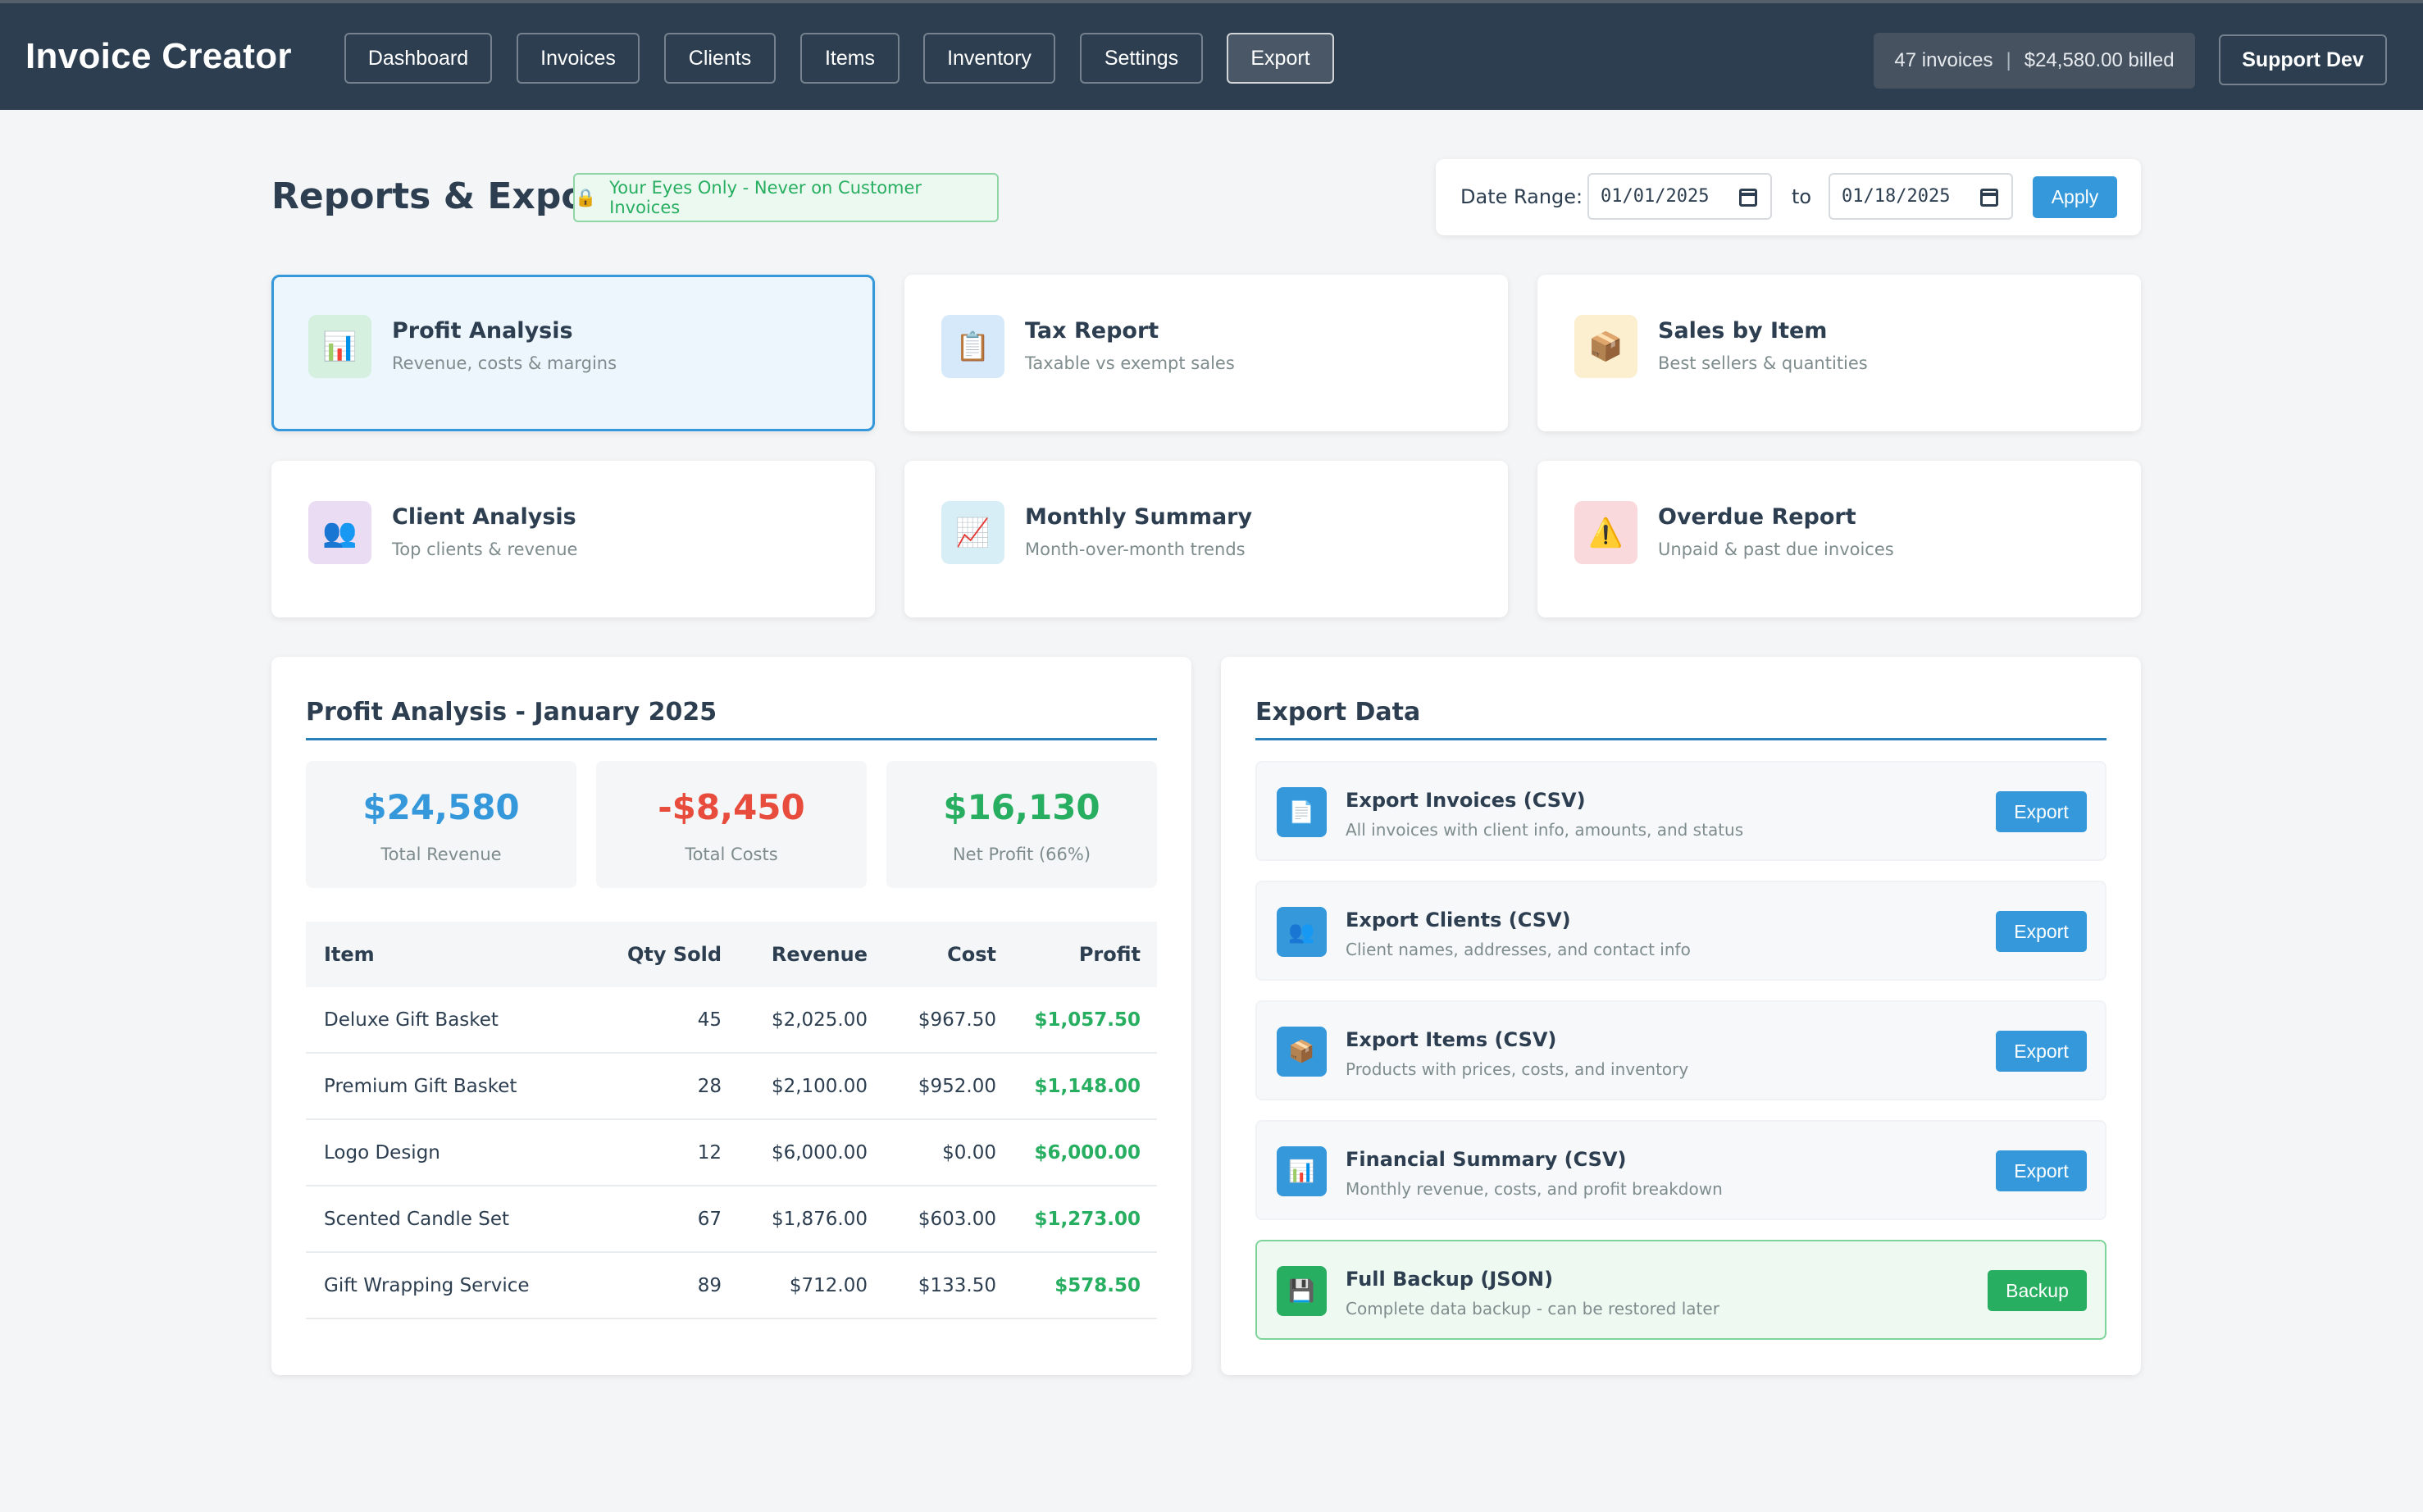 The width and height of the screenshot is (2423, 1512). I want to click on cell-cost: $133.50, so click(957, 1285).